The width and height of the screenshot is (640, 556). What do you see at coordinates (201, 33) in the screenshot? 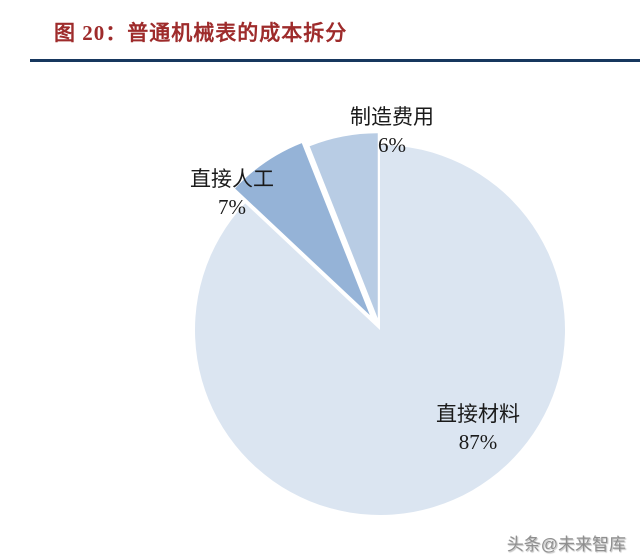
I see `figure-title: 图 20：普通机械表的成本拆分` at bounding box center [201, 33].